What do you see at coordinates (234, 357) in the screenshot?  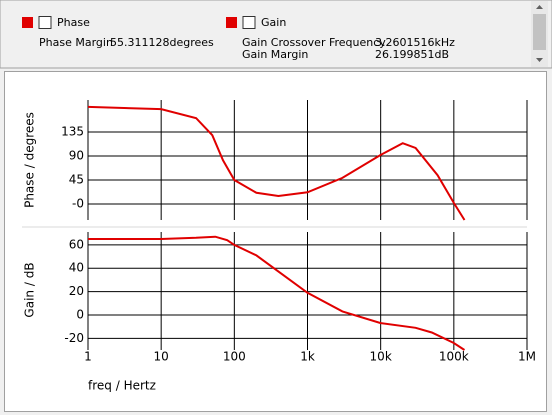 I see `x-tick-label: 100` at bounding box center [234, 357].